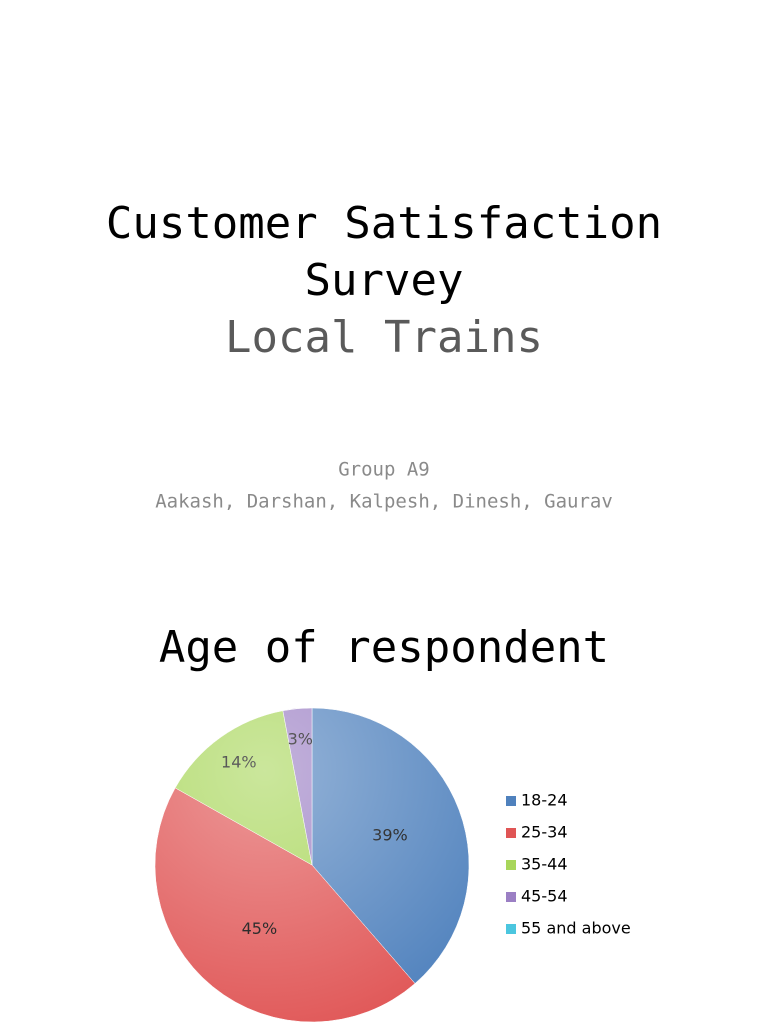 The width and height of the screenshot is (768, 1024). Describe the element at coordinates (384, 280) in the screenshot. I see `title-line: Survey` at that location.